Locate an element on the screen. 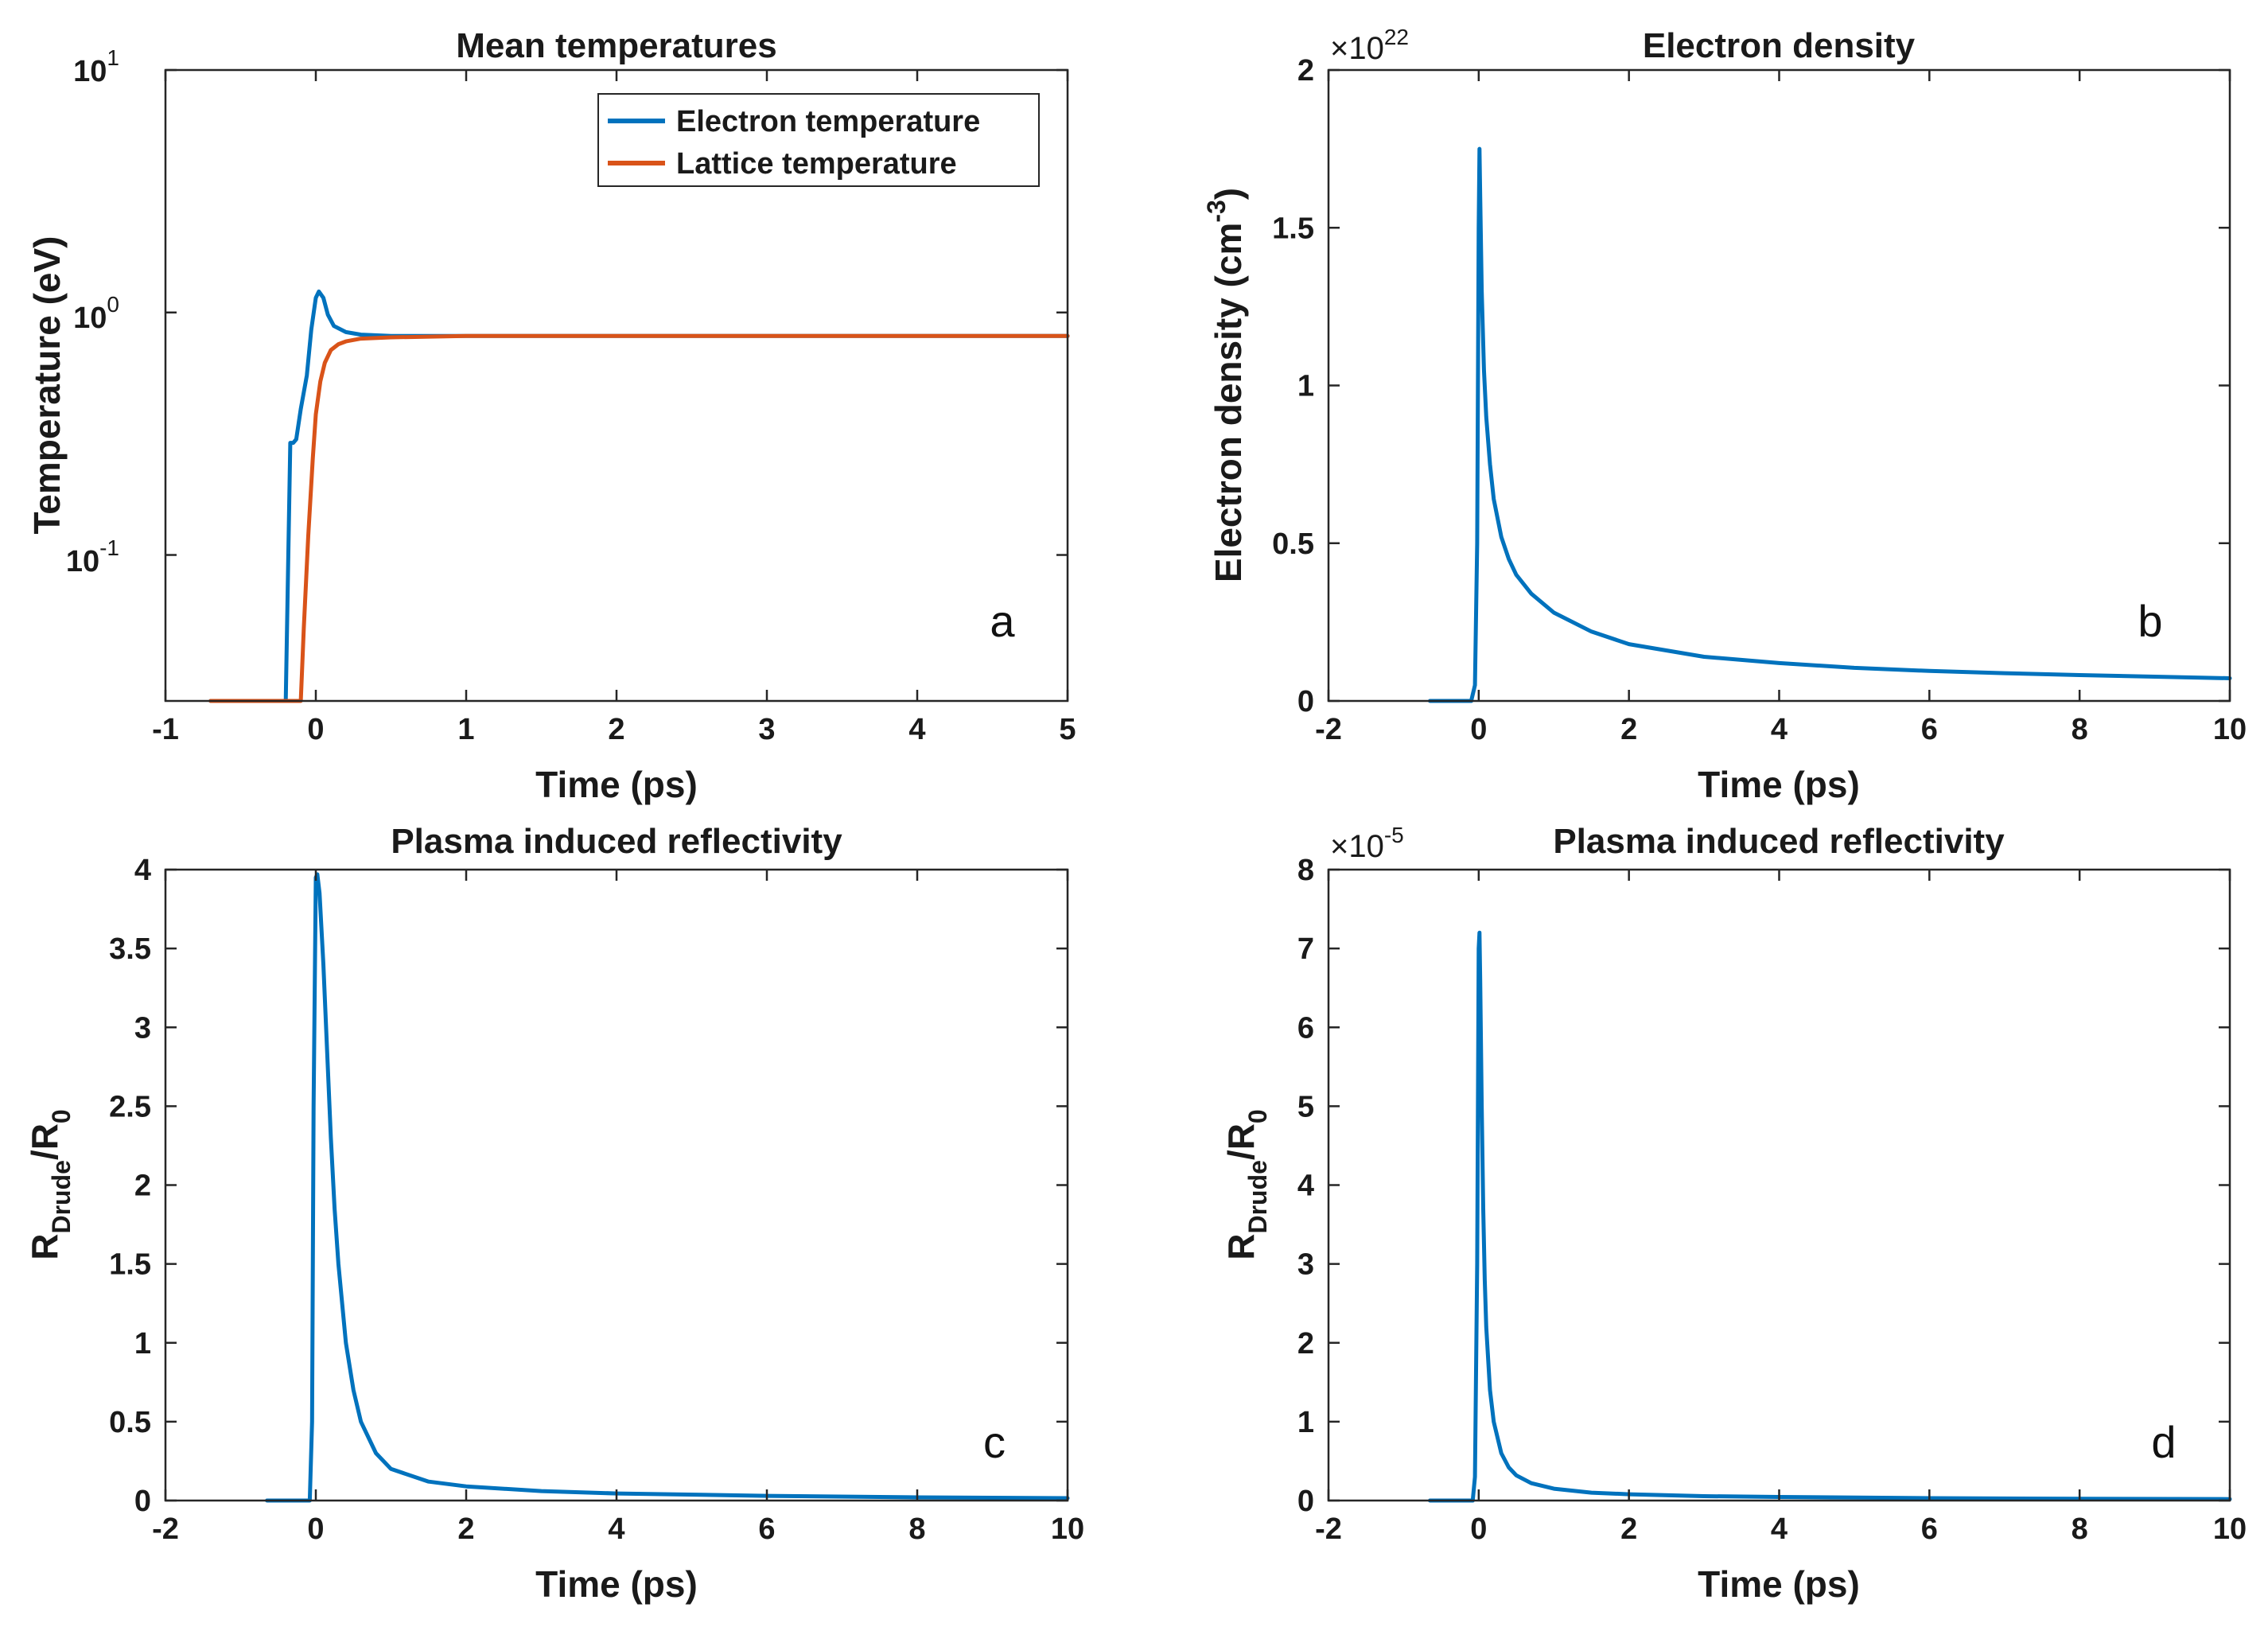 This screenshot has height=1635, width=2268. legend-label-electron: Electron temperature is located at coordinates (828, 121).